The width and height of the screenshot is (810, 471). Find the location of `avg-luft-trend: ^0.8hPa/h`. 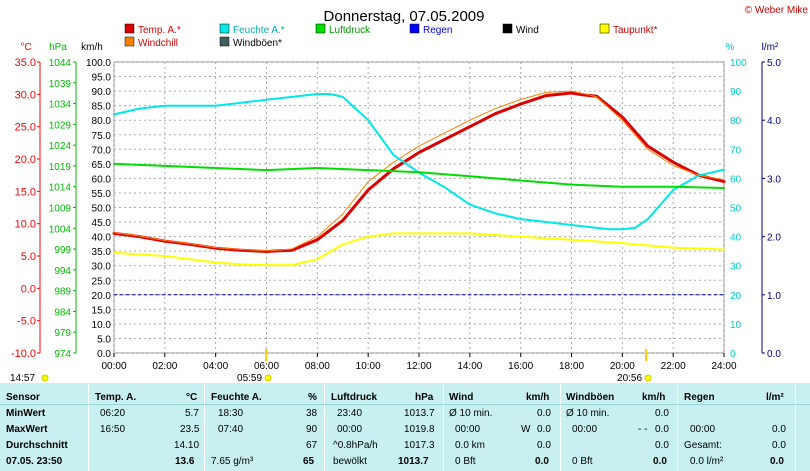

avg-luft-trend: ^0.8hPa/h is located at coordinates (355, 445).